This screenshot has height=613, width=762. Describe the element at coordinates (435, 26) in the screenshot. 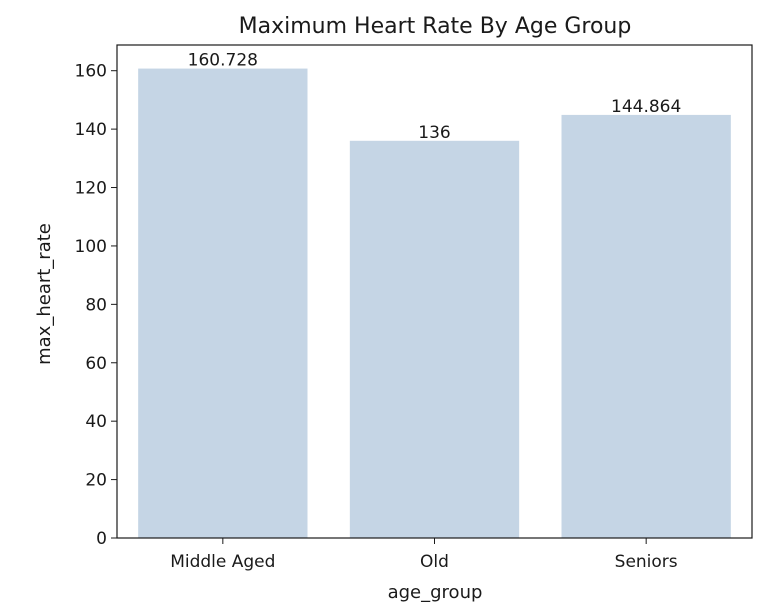

I see `chart-title: Maximum Heart Rate By Age Group` at that location.